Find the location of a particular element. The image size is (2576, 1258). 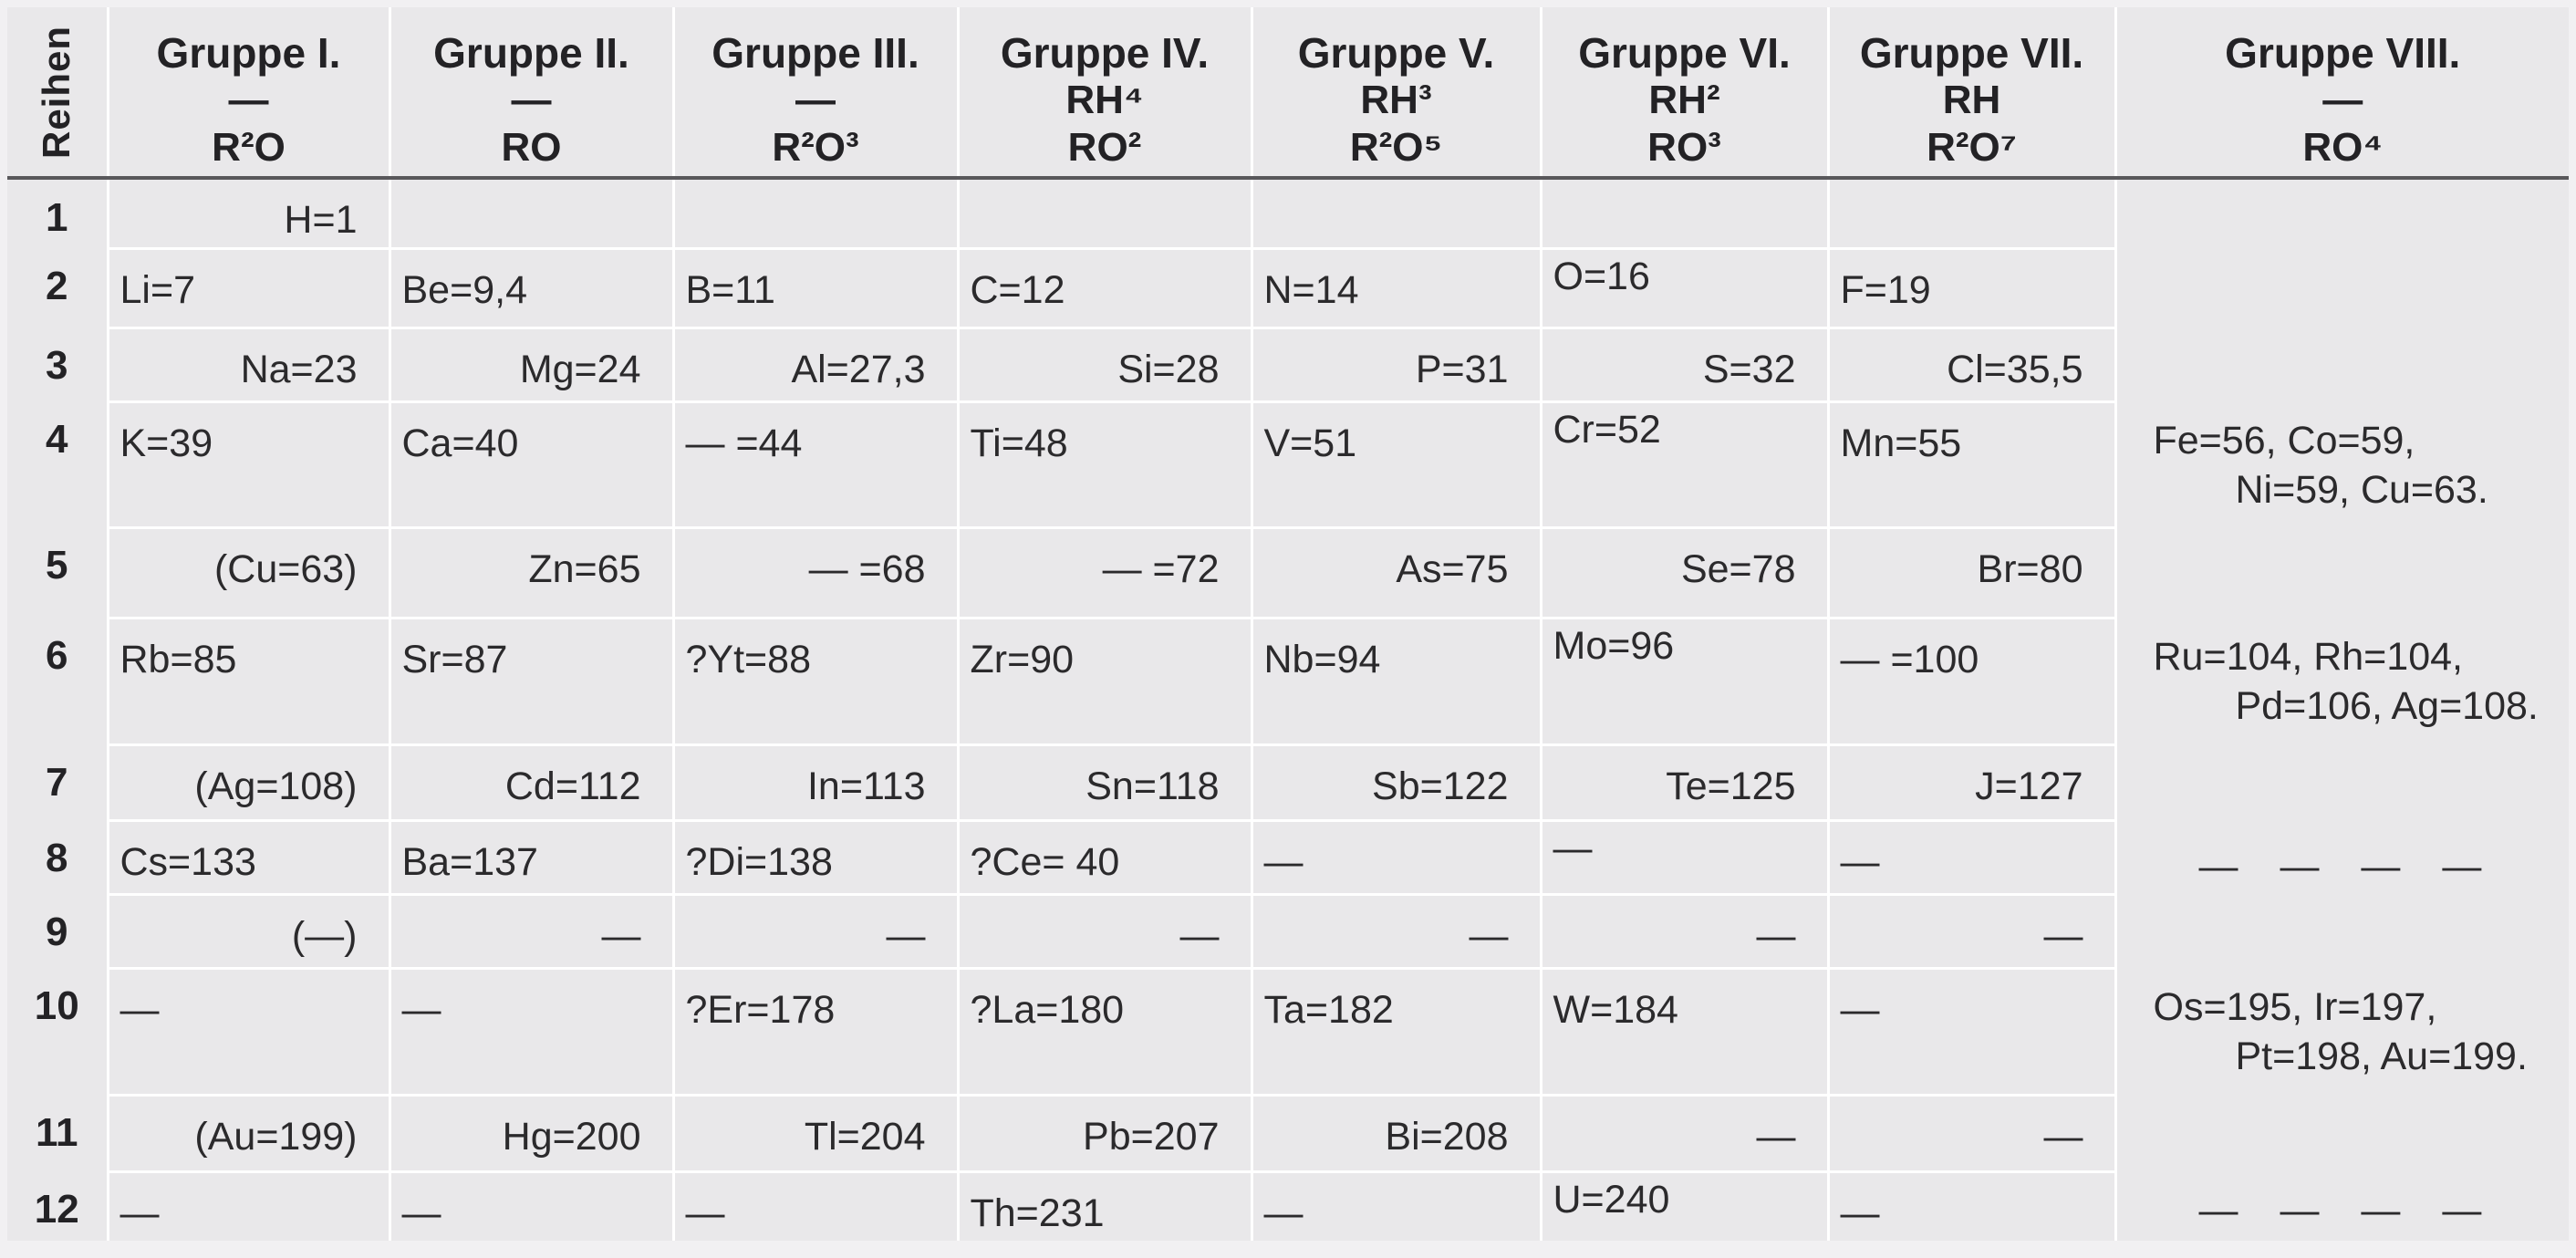

element-cell: Tl=204 is located at coordinates (814, 1132).